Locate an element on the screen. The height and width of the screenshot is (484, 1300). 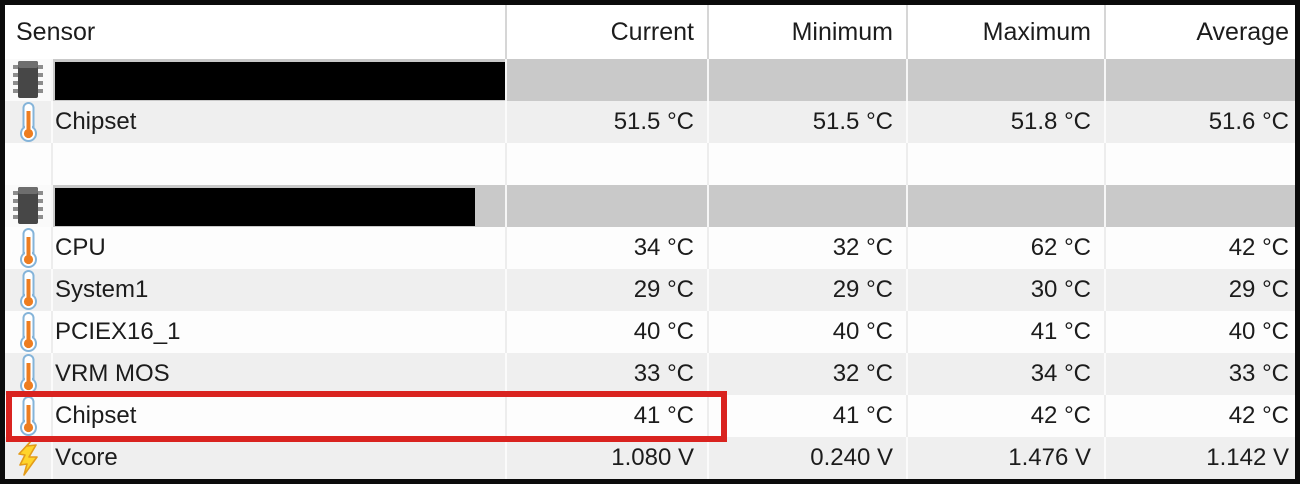
average-value: 29 °C is located at coordinates (1200, 290).